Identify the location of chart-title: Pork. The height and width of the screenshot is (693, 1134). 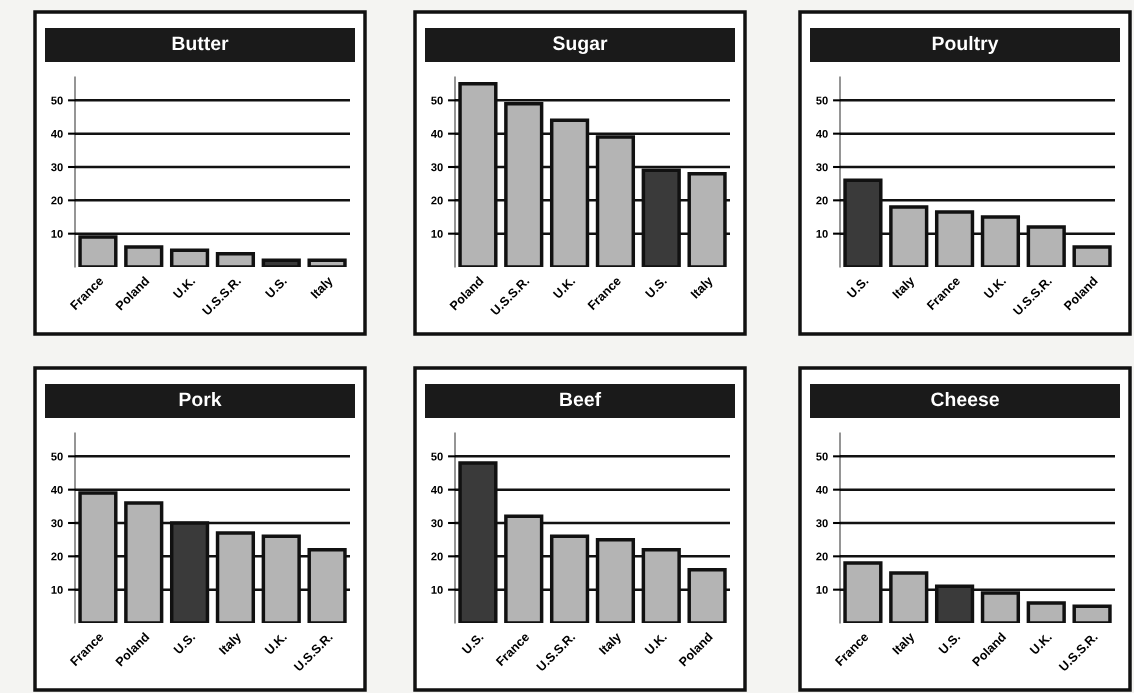
(200, 399).